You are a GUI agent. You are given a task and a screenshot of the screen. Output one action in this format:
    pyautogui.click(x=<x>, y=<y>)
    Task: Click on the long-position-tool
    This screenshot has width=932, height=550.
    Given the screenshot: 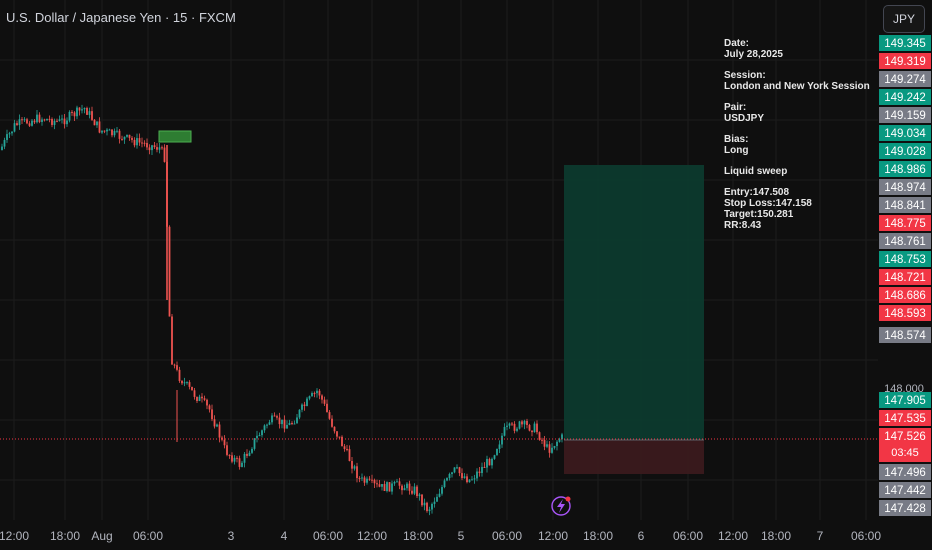 What is the action you would take?
    pyautogui.click(x=634, y=319)
    